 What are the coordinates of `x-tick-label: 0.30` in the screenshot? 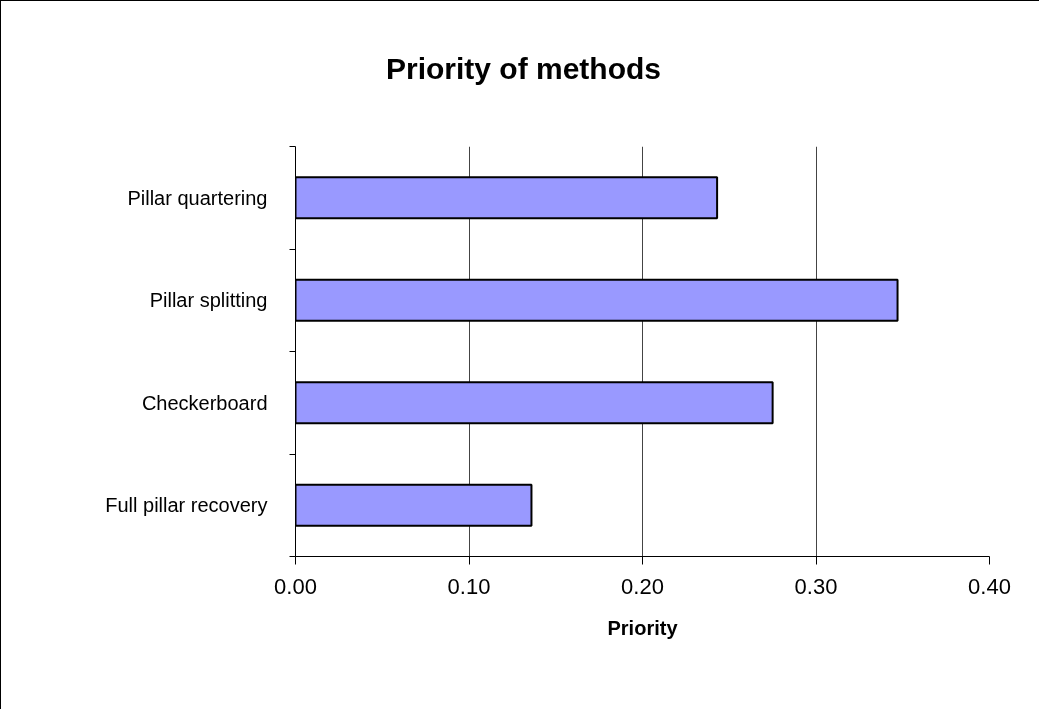 It's located at (816, 586).